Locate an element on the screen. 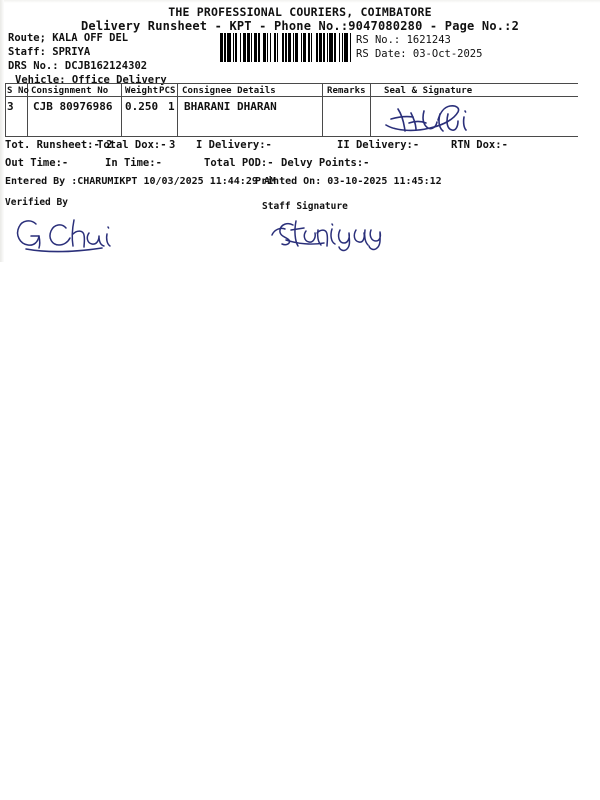 The height and width of the screenshot is (800, 600). scan-top-edge is located at coordinates (300, 1).